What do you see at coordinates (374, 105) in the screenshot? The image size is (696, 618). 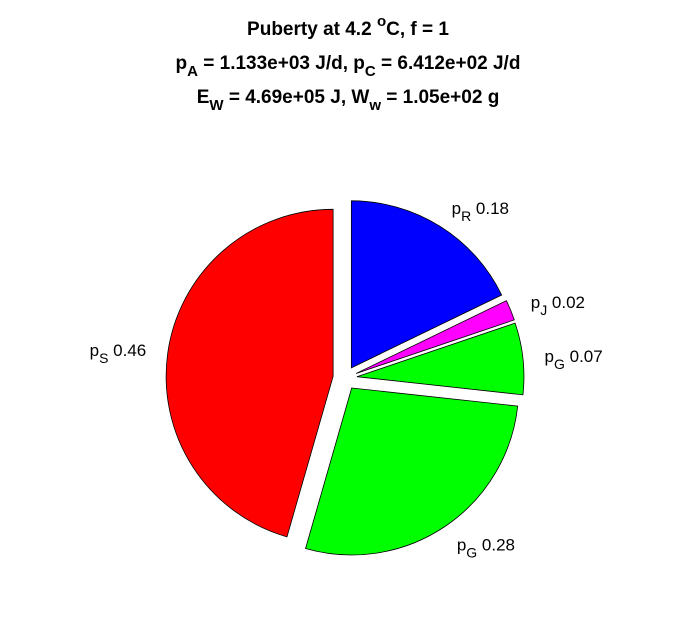 I see `title-script: w` at bounding box center [374, 105].